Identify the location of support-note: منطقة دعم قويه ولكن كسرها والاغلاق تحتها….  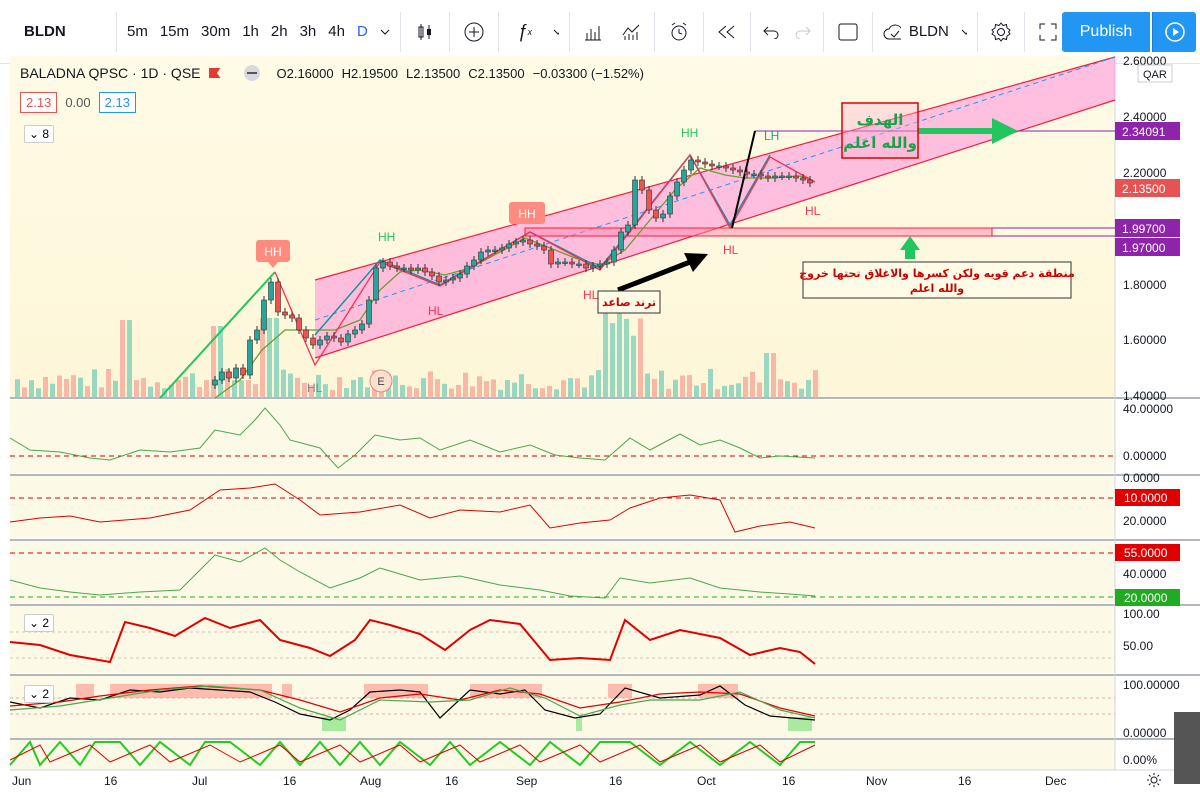
(937, 280).